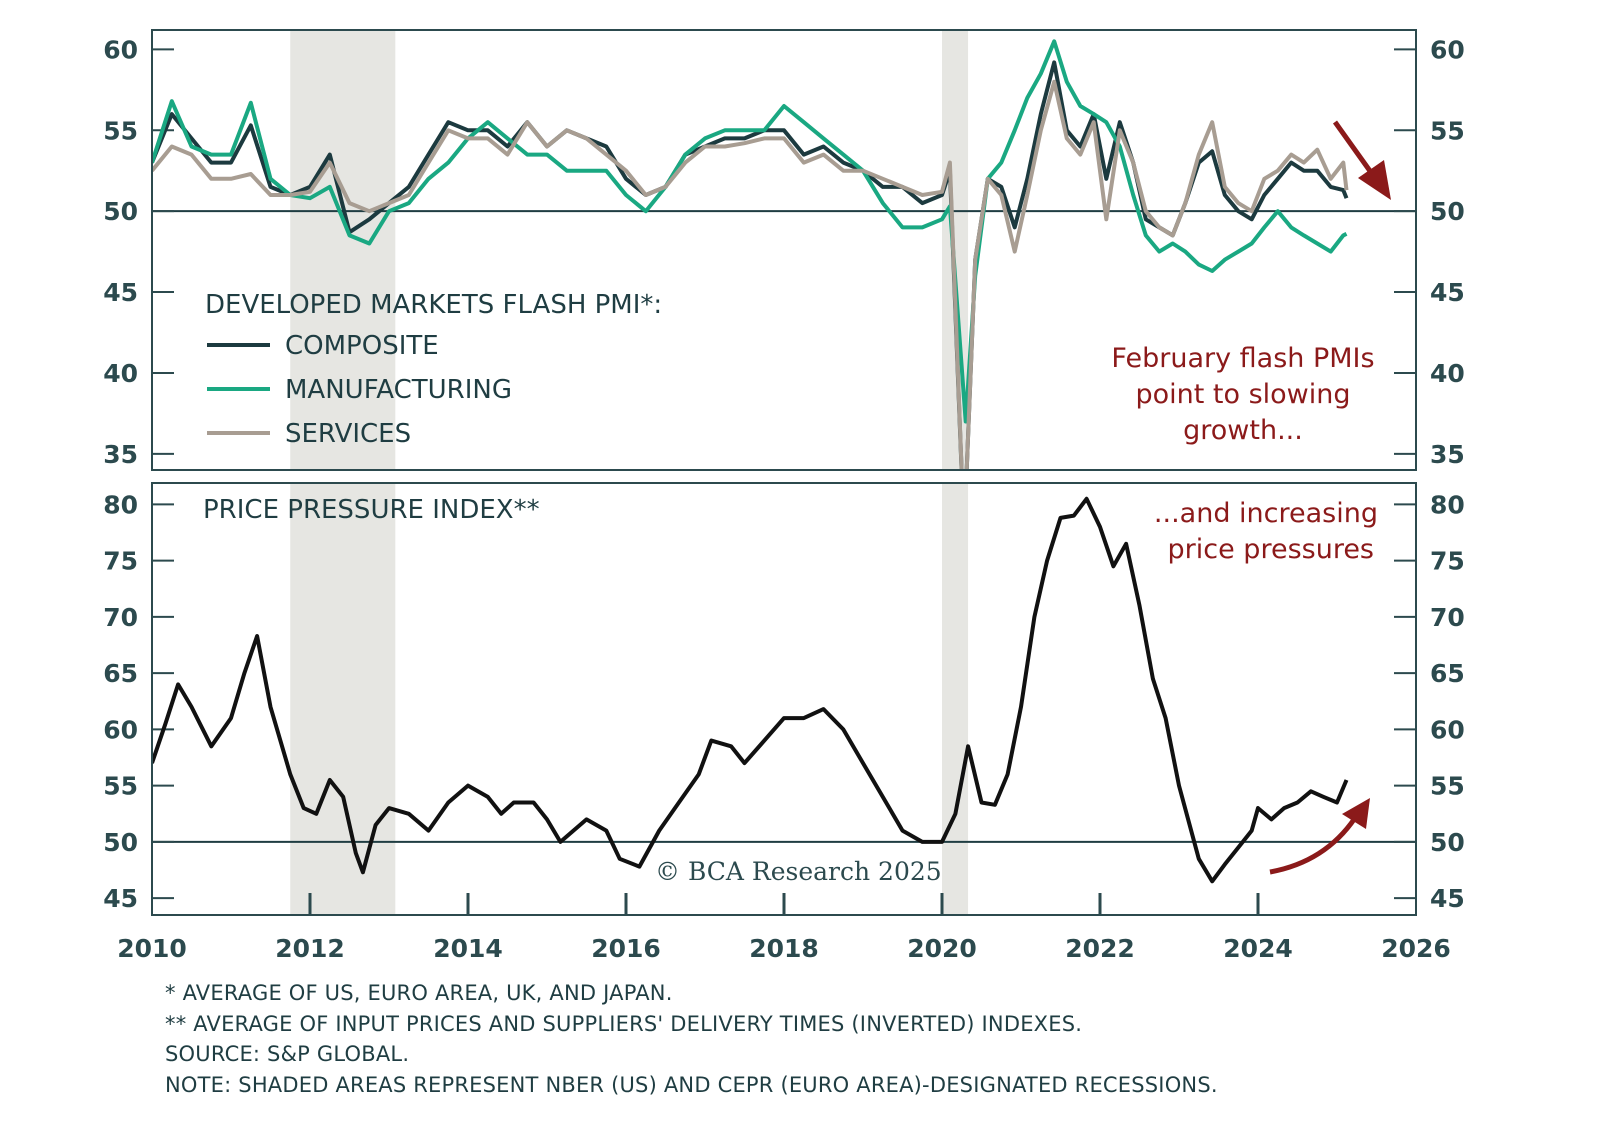 The width and height of the screenshot is (1600, 1128). Describe the element at coordinates (942, 948) in the screenshot. I see `x-tick-label: 2020` at that location.